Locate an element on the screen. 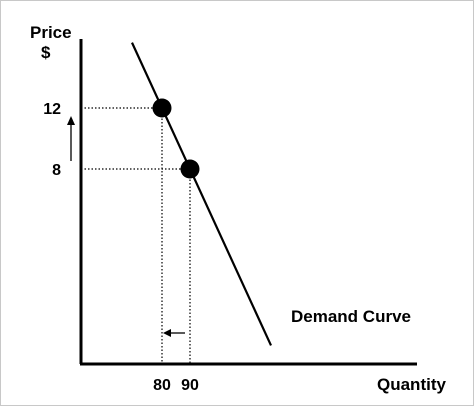 The width and height of the screenshot is (474, 406). x-tick-label: 90 is located at coordinates (190, 385).